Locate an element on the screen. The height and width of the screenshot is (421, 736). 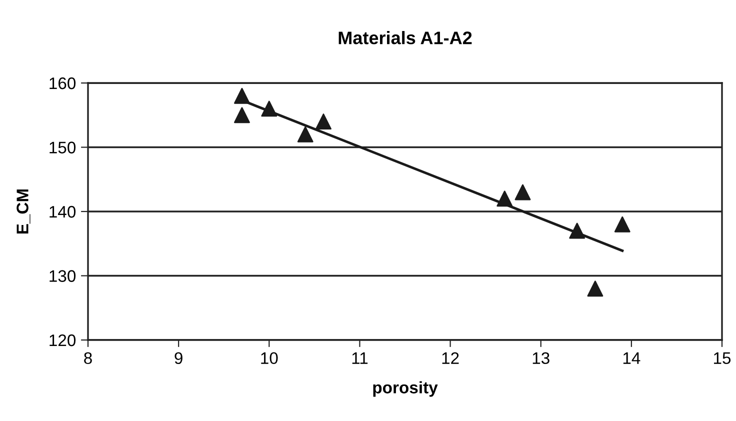
x-tick-label: 10 is located at coordinates (269, 358).